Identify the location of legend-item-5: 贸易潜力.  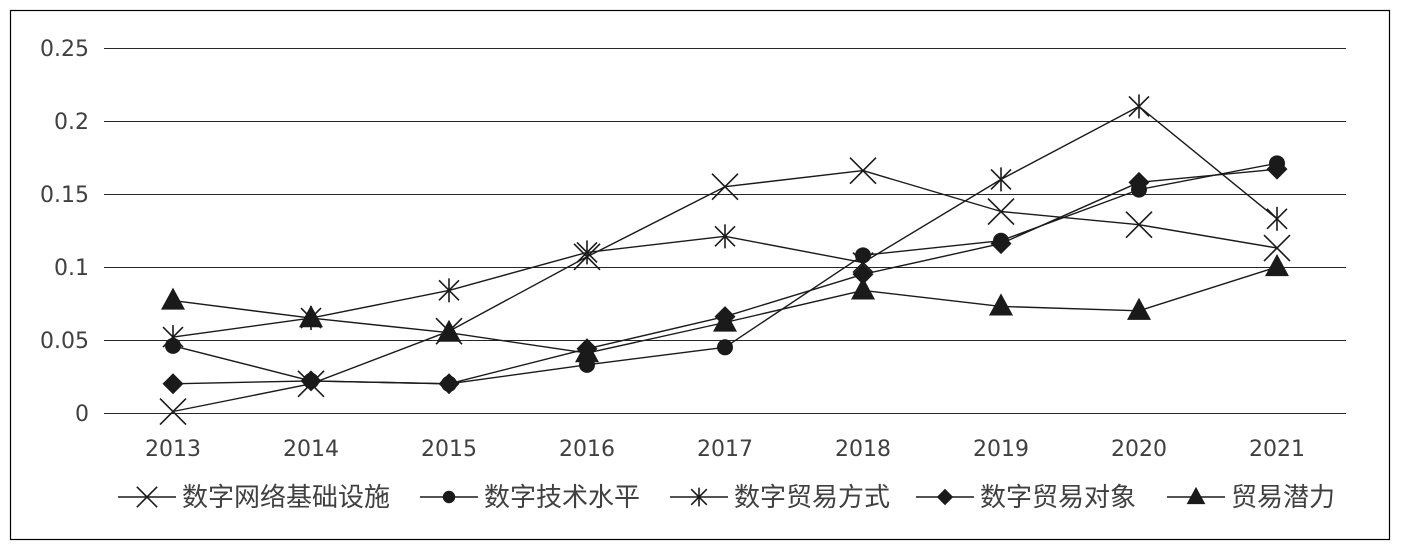
(1251, 498).